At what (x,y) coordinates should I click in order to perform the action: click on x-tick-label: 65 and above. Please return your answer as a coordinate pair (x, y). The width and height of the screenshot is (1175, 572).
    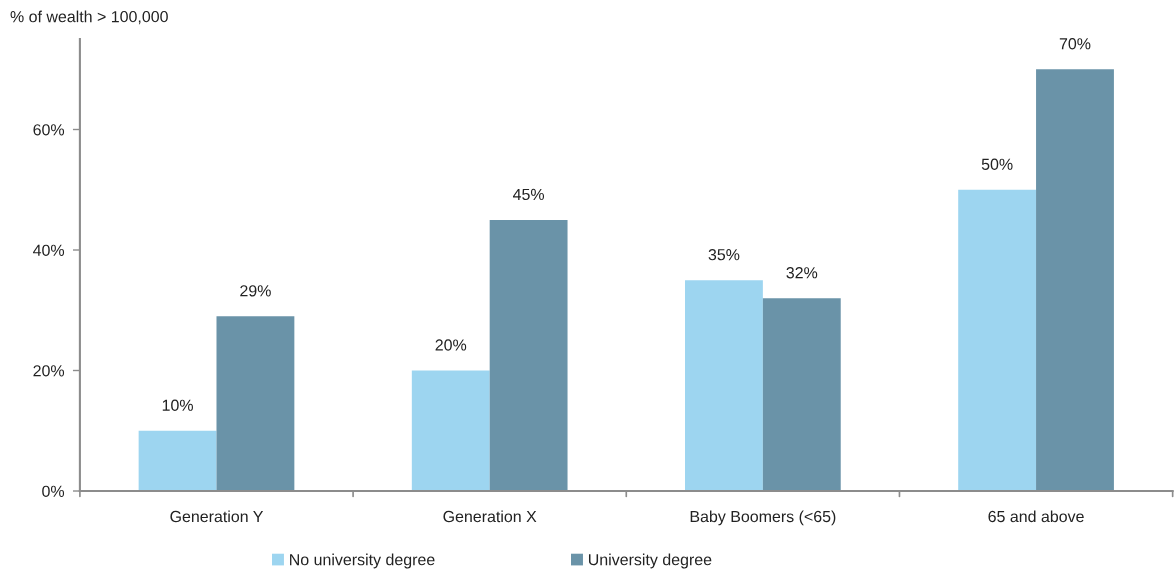
    Looking at the image, I should click on (1036, 516).